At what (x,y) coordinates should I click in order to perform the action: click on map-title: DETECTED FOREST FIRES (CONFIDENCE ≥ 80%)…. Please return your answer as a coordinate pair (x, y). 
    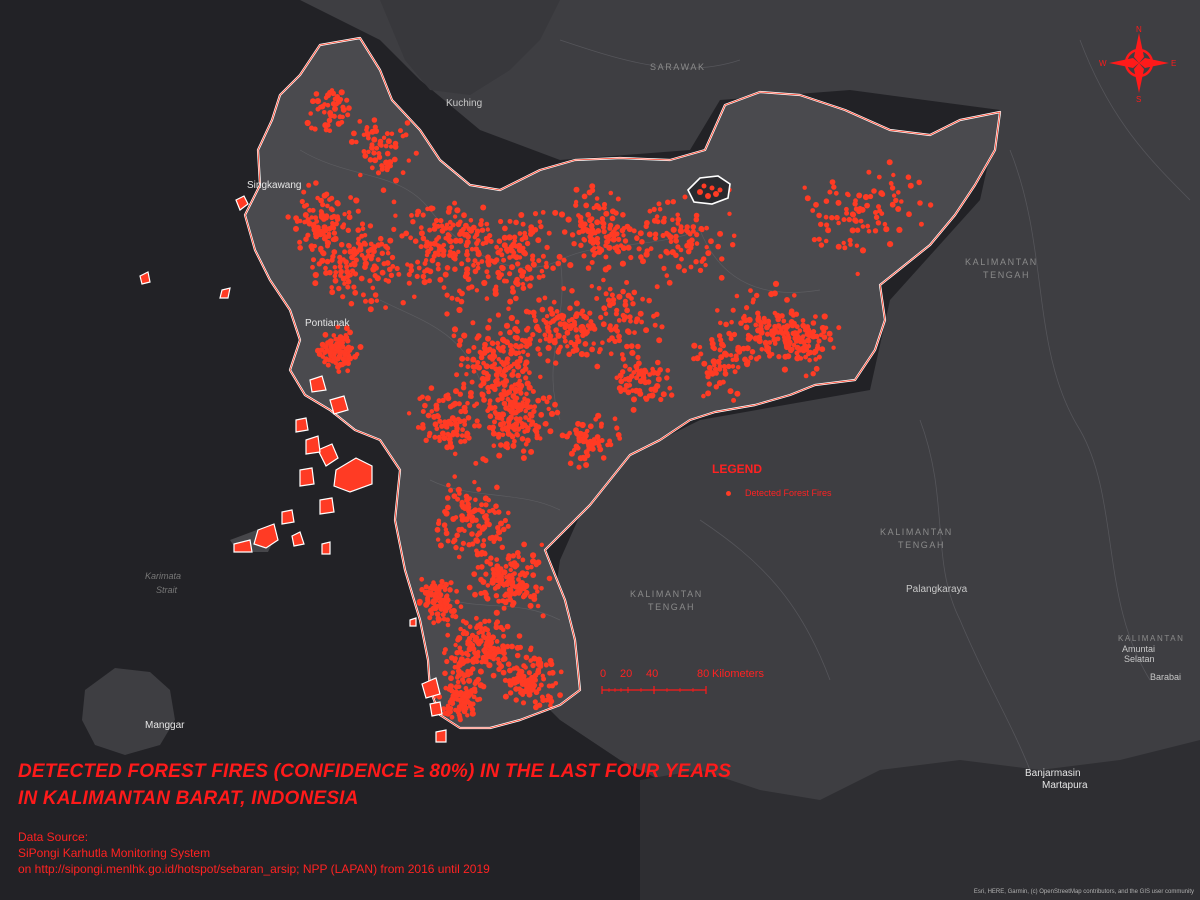
    Looking at the image, I should click on (374, 785).